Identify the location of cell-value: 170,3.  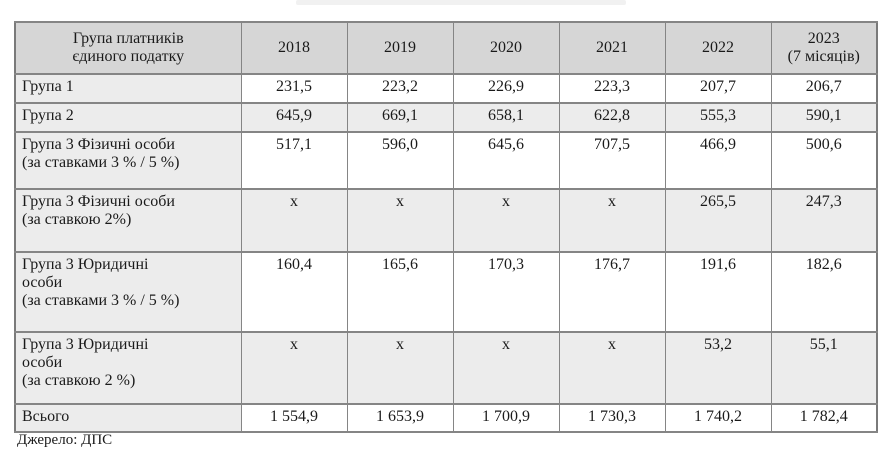
(506, 292).